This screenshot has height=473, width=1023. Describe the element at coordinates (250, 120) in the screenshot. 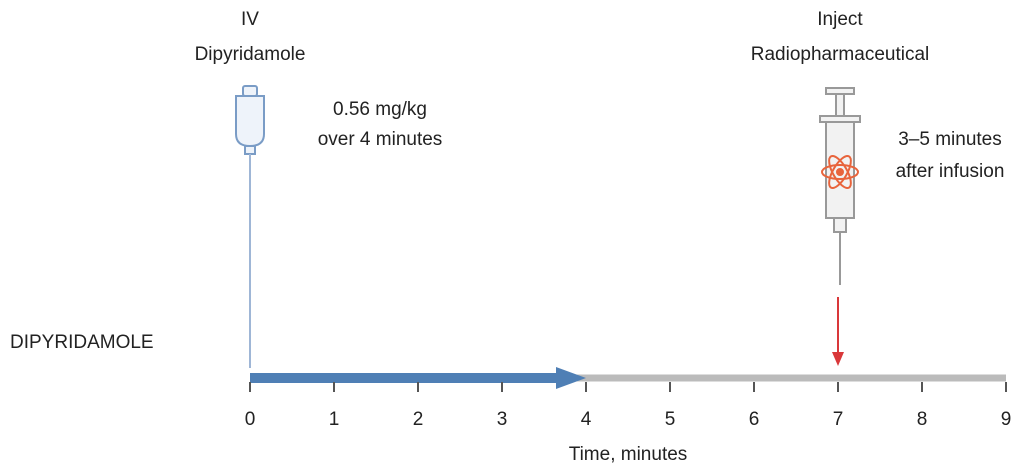

I see `iv-bag` at that location.